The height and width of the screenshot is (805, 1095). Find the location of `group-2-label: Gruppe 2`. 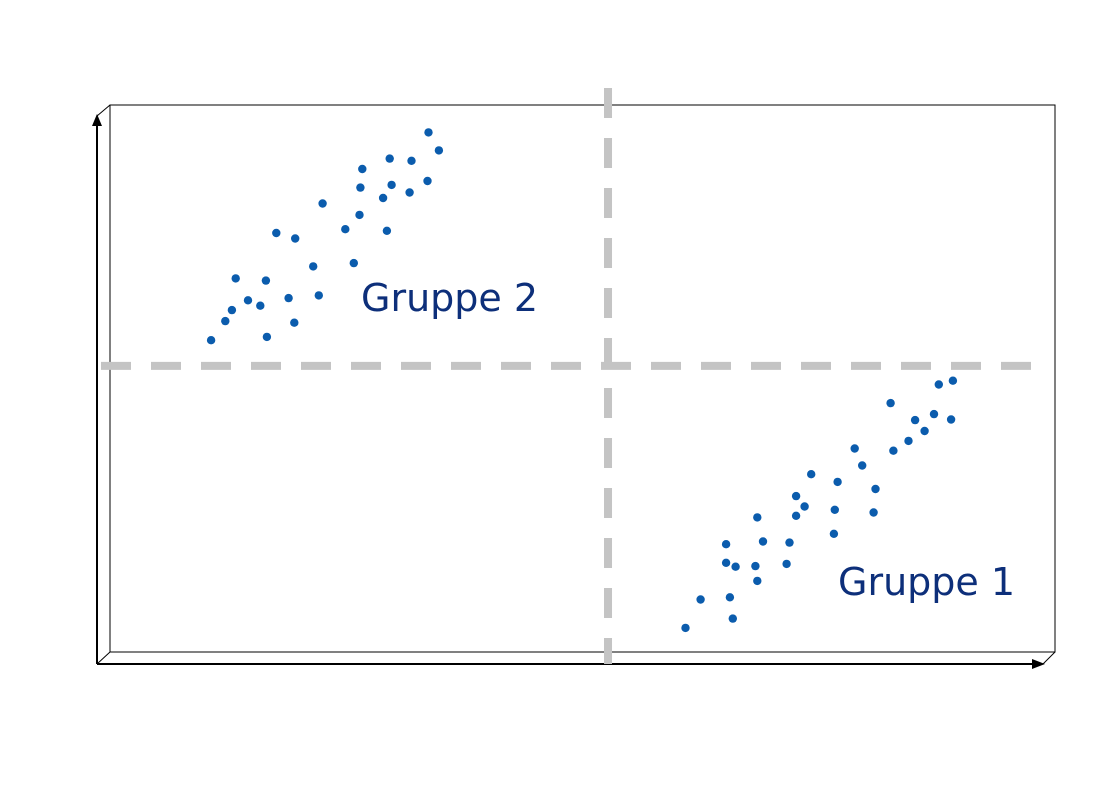

group-2-label: Gruppe 2 is located at coordinates (449, 298).